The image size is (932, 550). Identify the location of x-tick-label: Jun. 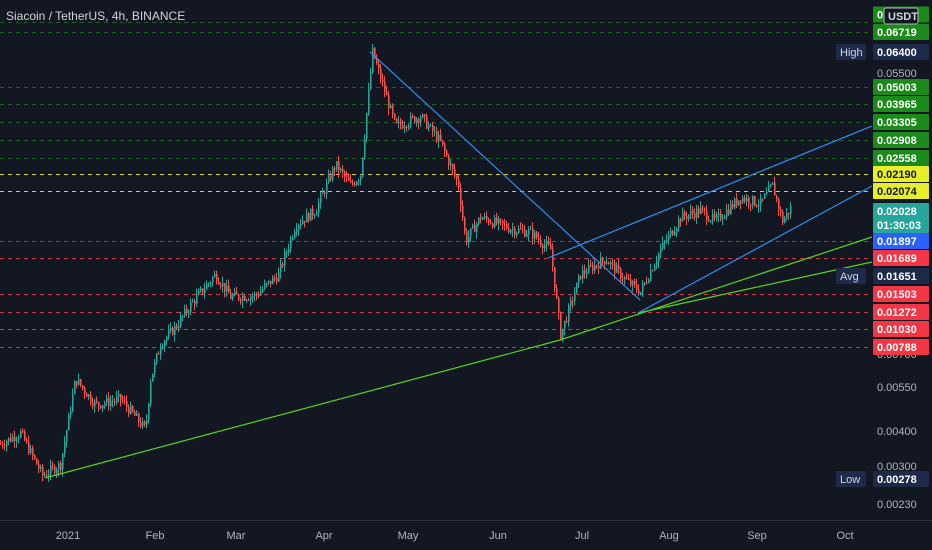
(498, 536).